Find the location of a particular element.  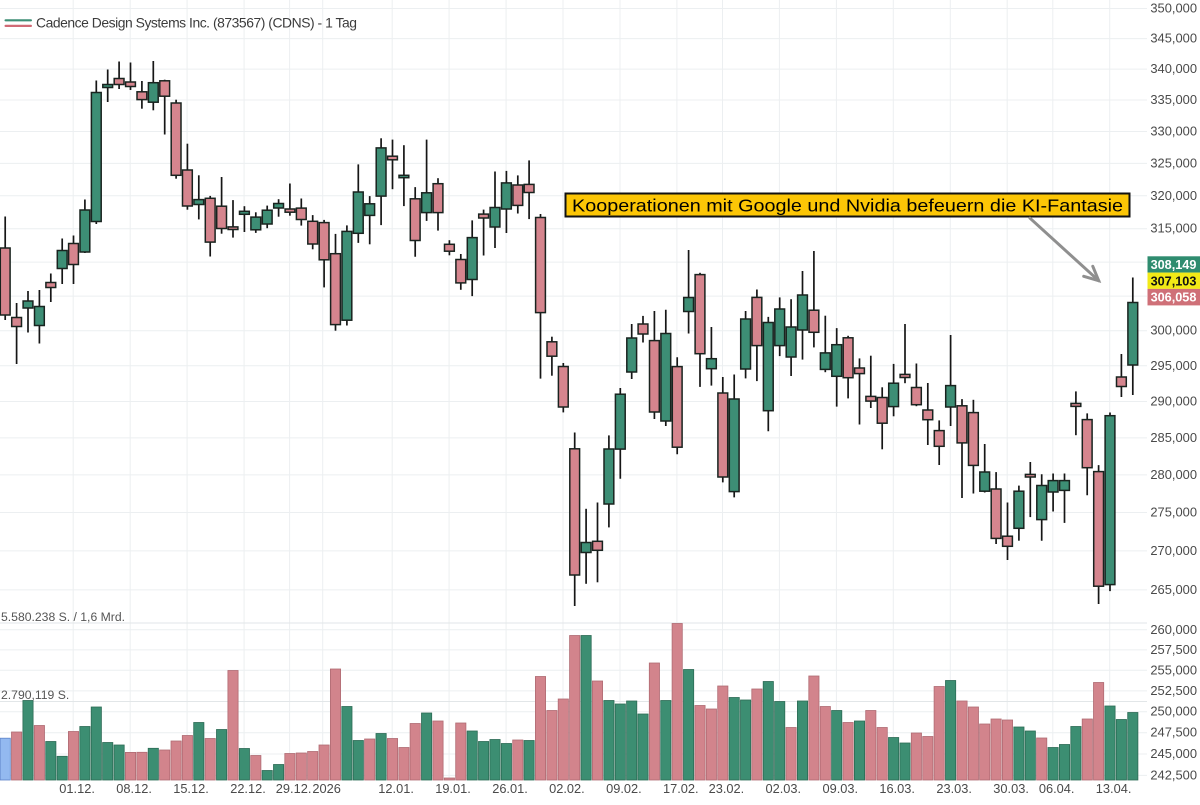

svg-text: 257,500 is located at coordinates (1173, 649).